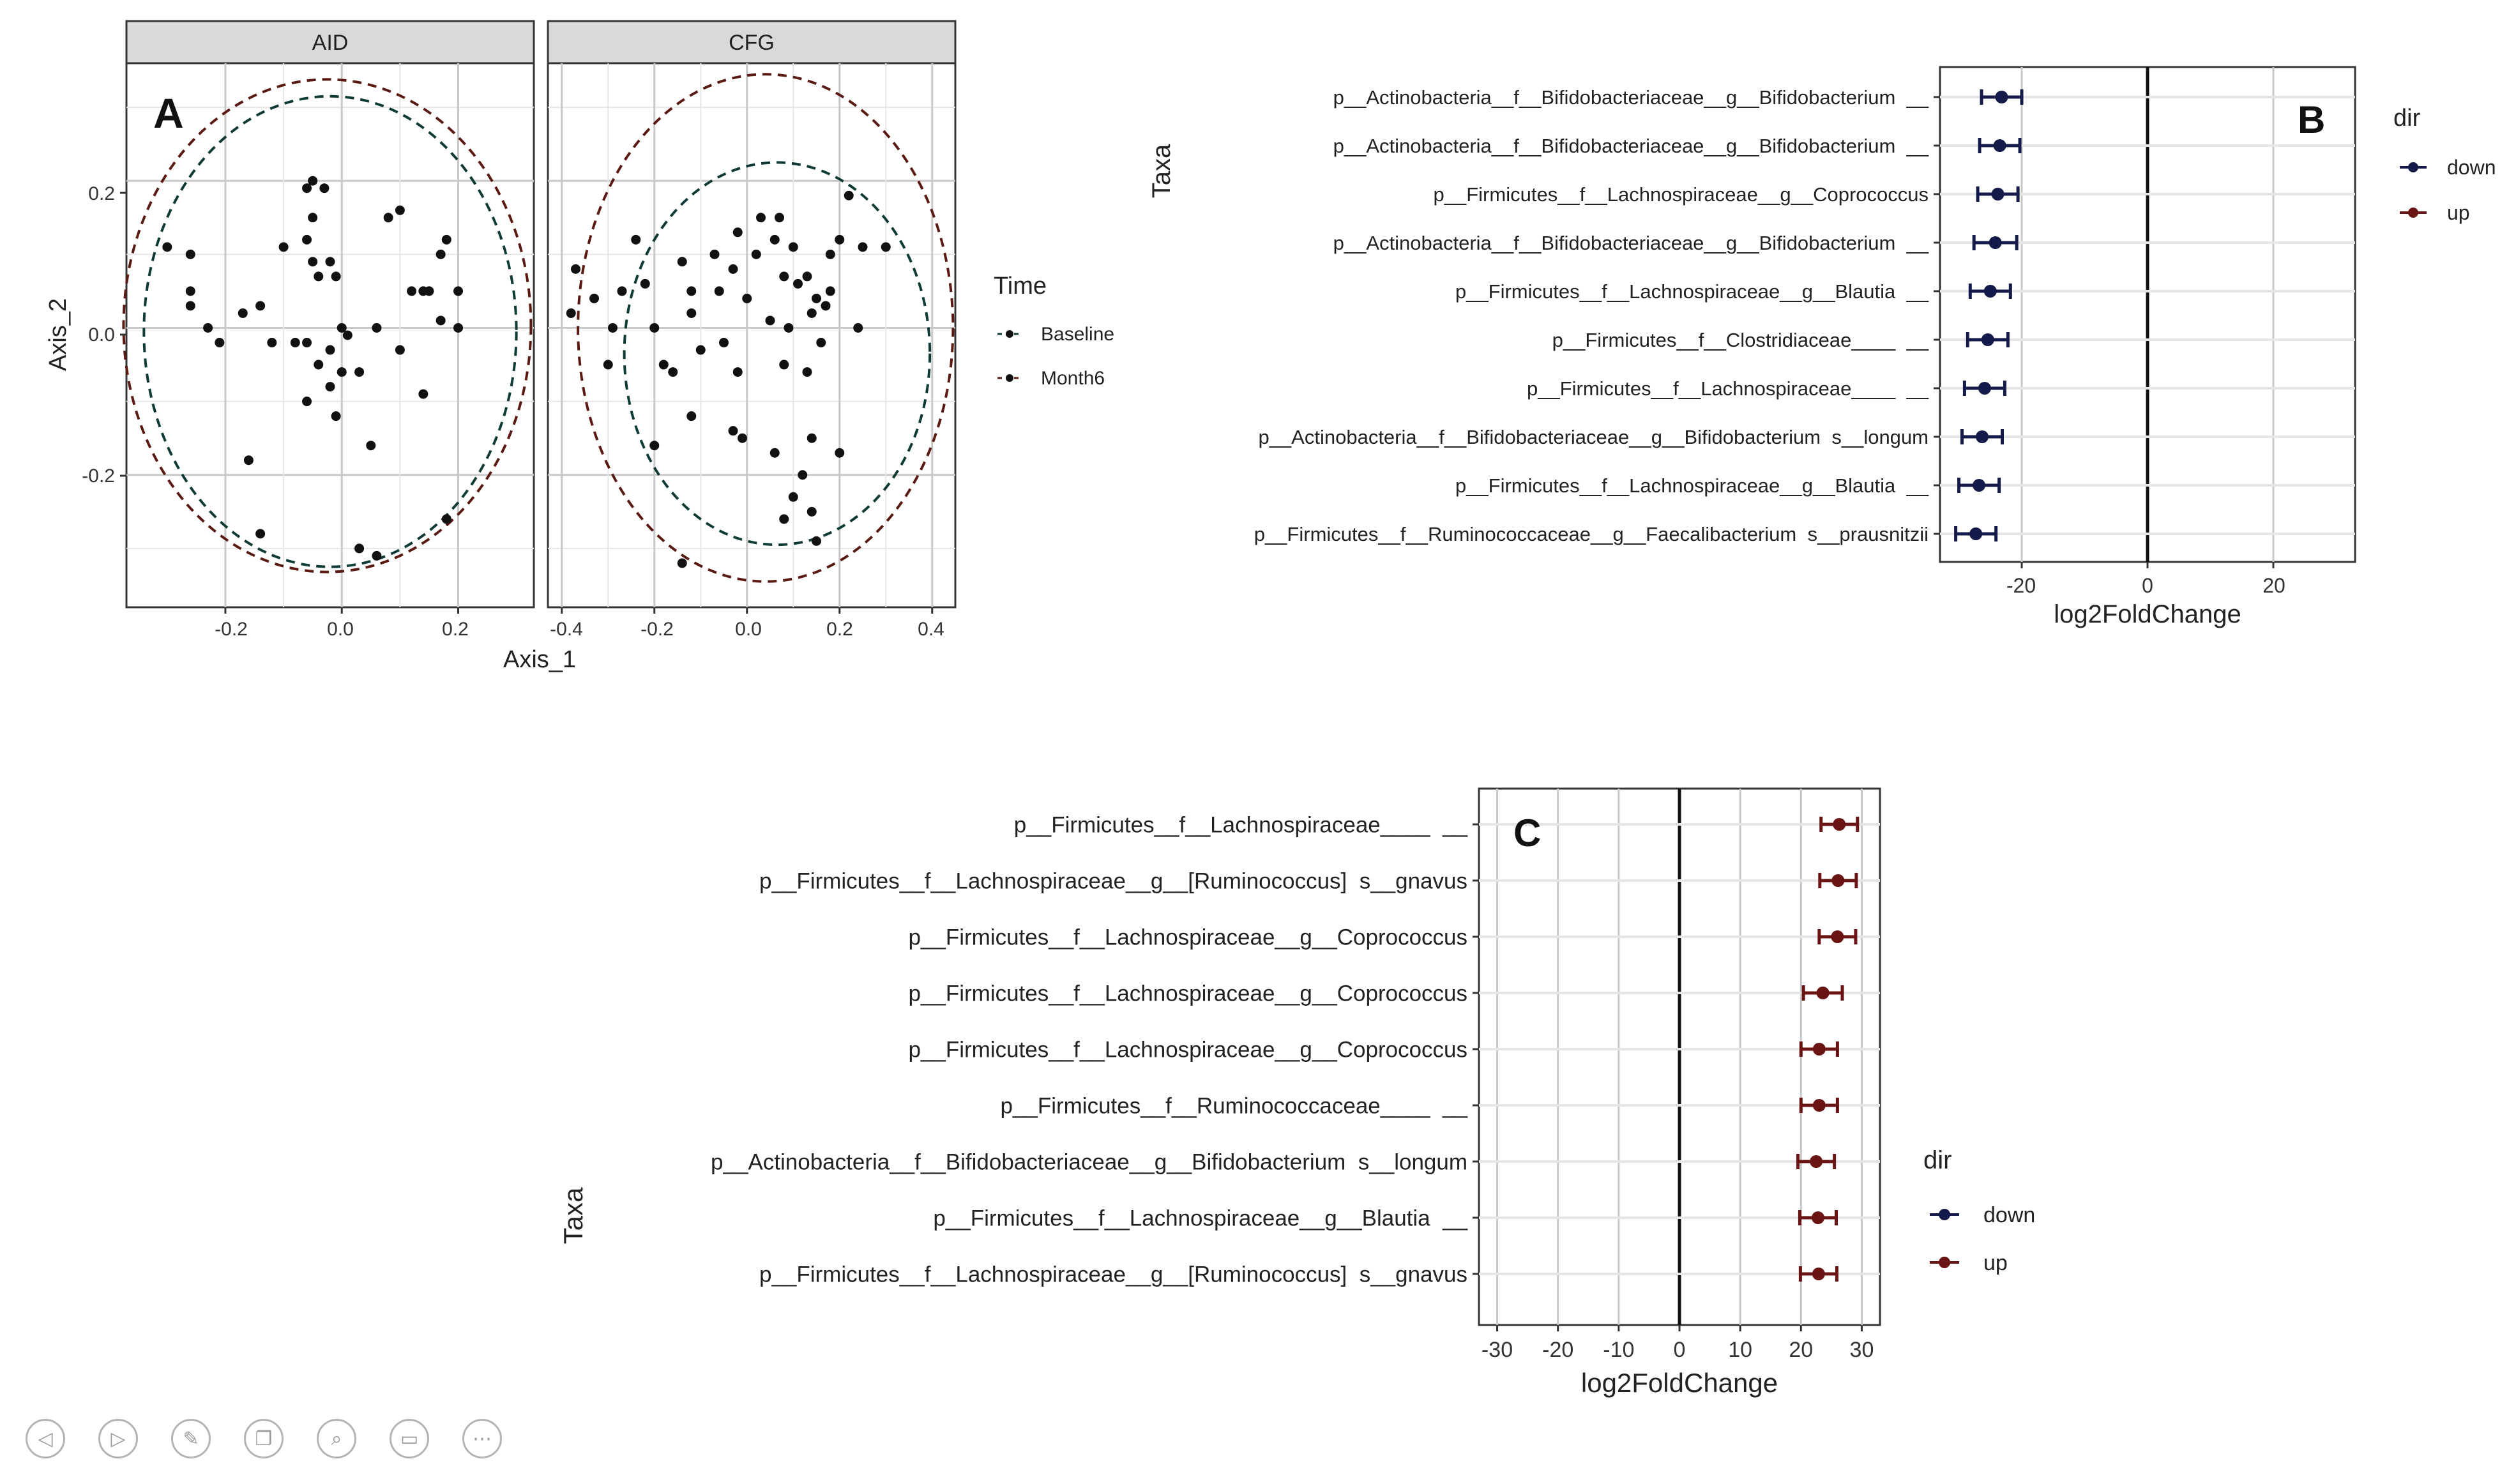 Image resolution: width=2516 pixels, height=1484 pixels. Describe the element at coordinates (1020, 286) in the screenshot. I see `legend-title-time: Time` at that location.